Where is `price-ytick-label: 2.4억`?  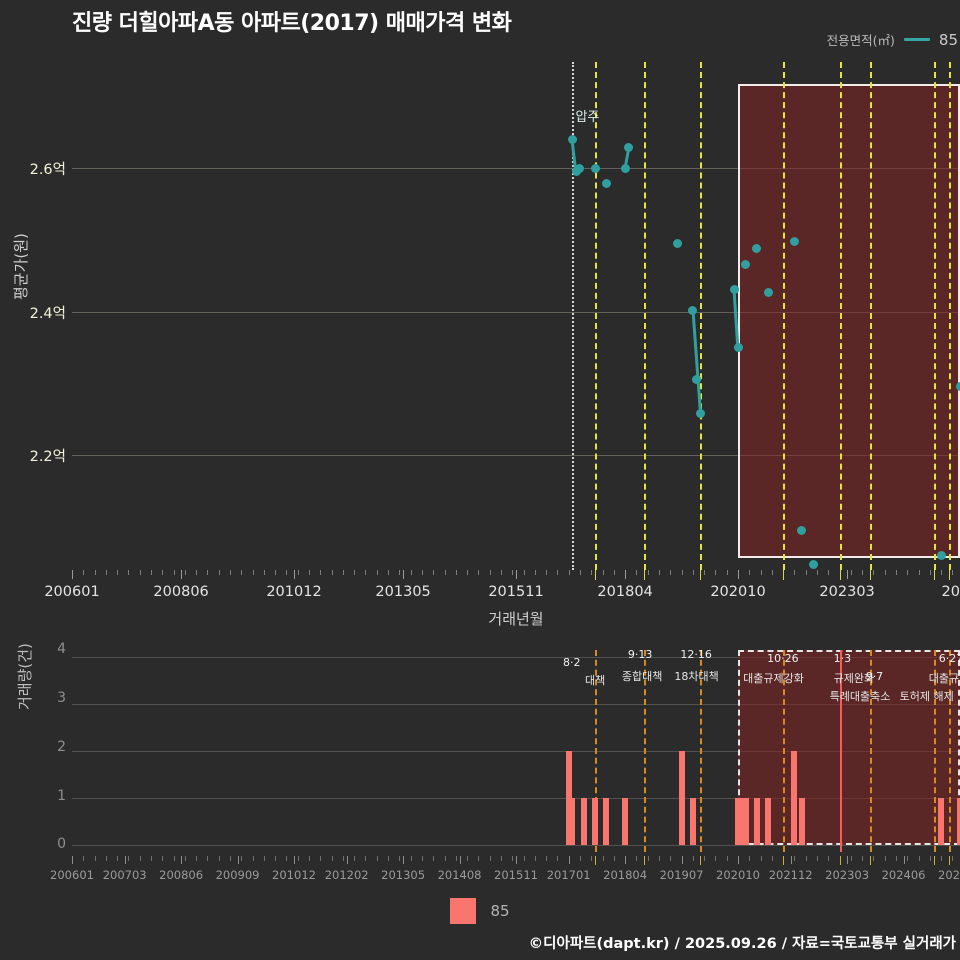
price-ytick-label: 2.4억 is located at coordinates (47, 313).